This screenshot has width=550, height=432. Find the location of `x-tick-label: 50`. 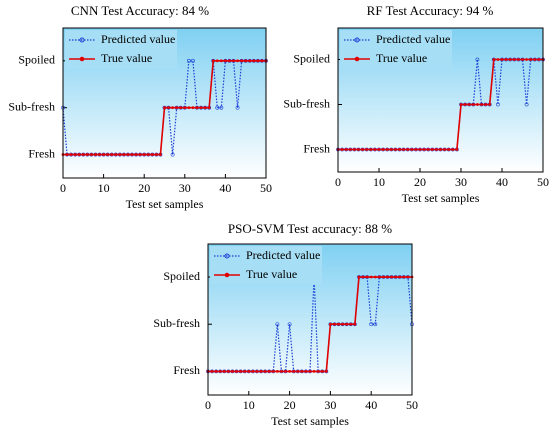

x-tick-label: 50 is located at coordinates (412, 405).